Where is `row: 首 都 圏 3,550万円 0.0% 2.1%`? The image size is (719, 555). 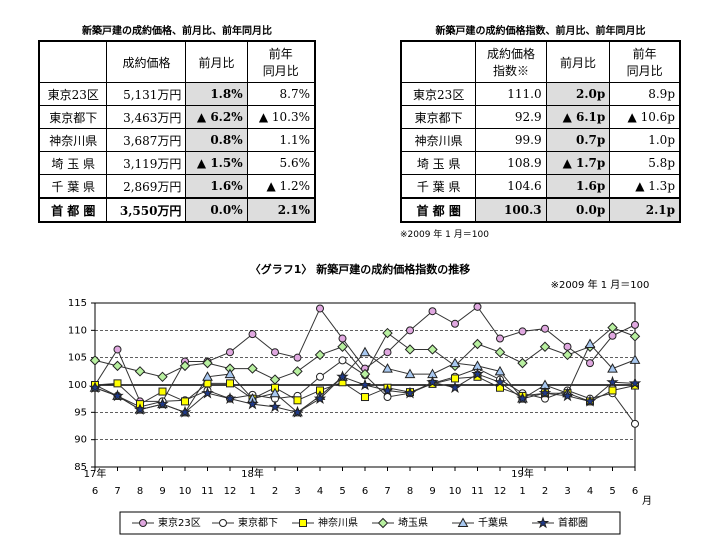
row: 首 都 圏 3,550万円 0.0% 2.1% is located at coordinates (177, 210).